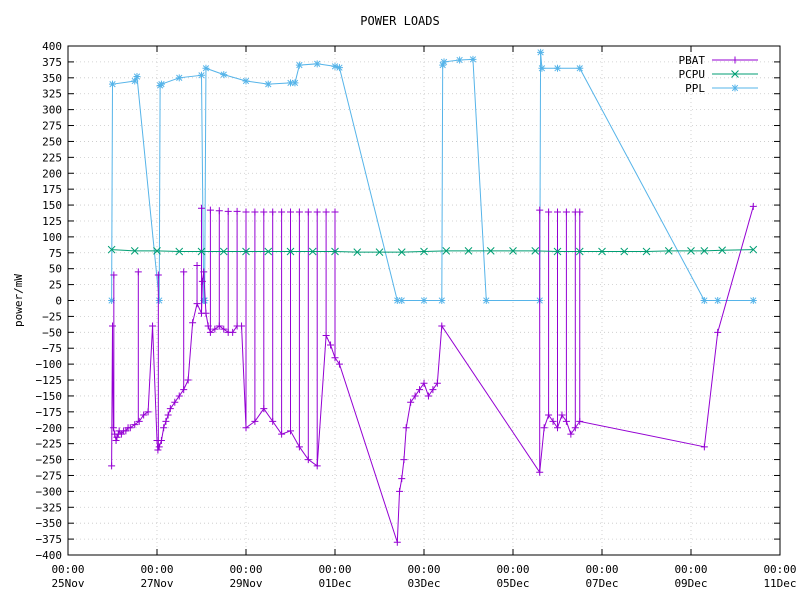 Image resolution: width=800 pixels, height=600 pixels. What do you see at coordinates (49, 412) in the screenshot?
I see `y-tick-label: −175` at bounding box center [49, 412].